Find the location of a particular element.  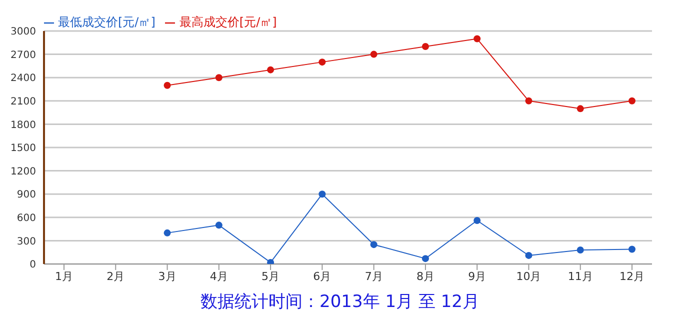

x-tick-label: 11月 is located at coordinates (580, 276).